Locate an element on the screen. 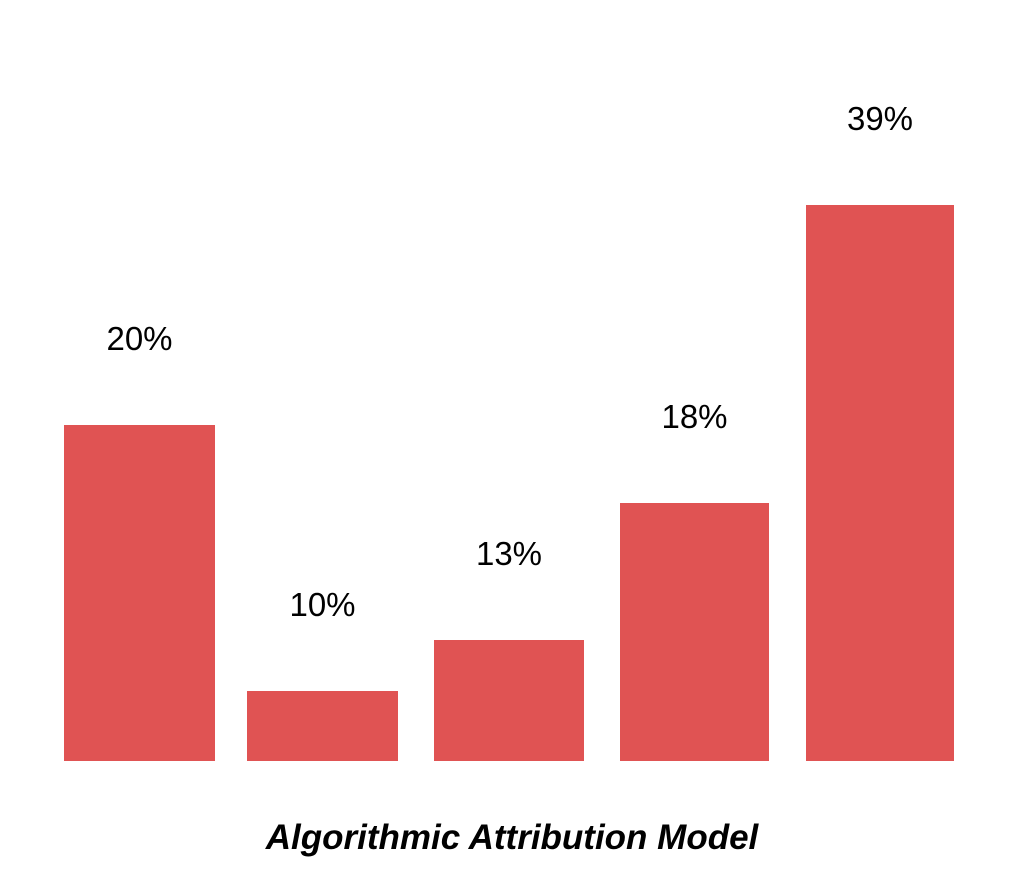 The width and height of the screenshot is (1024, 894). bar-value-label: 13% is located at coordinates (509, 553).